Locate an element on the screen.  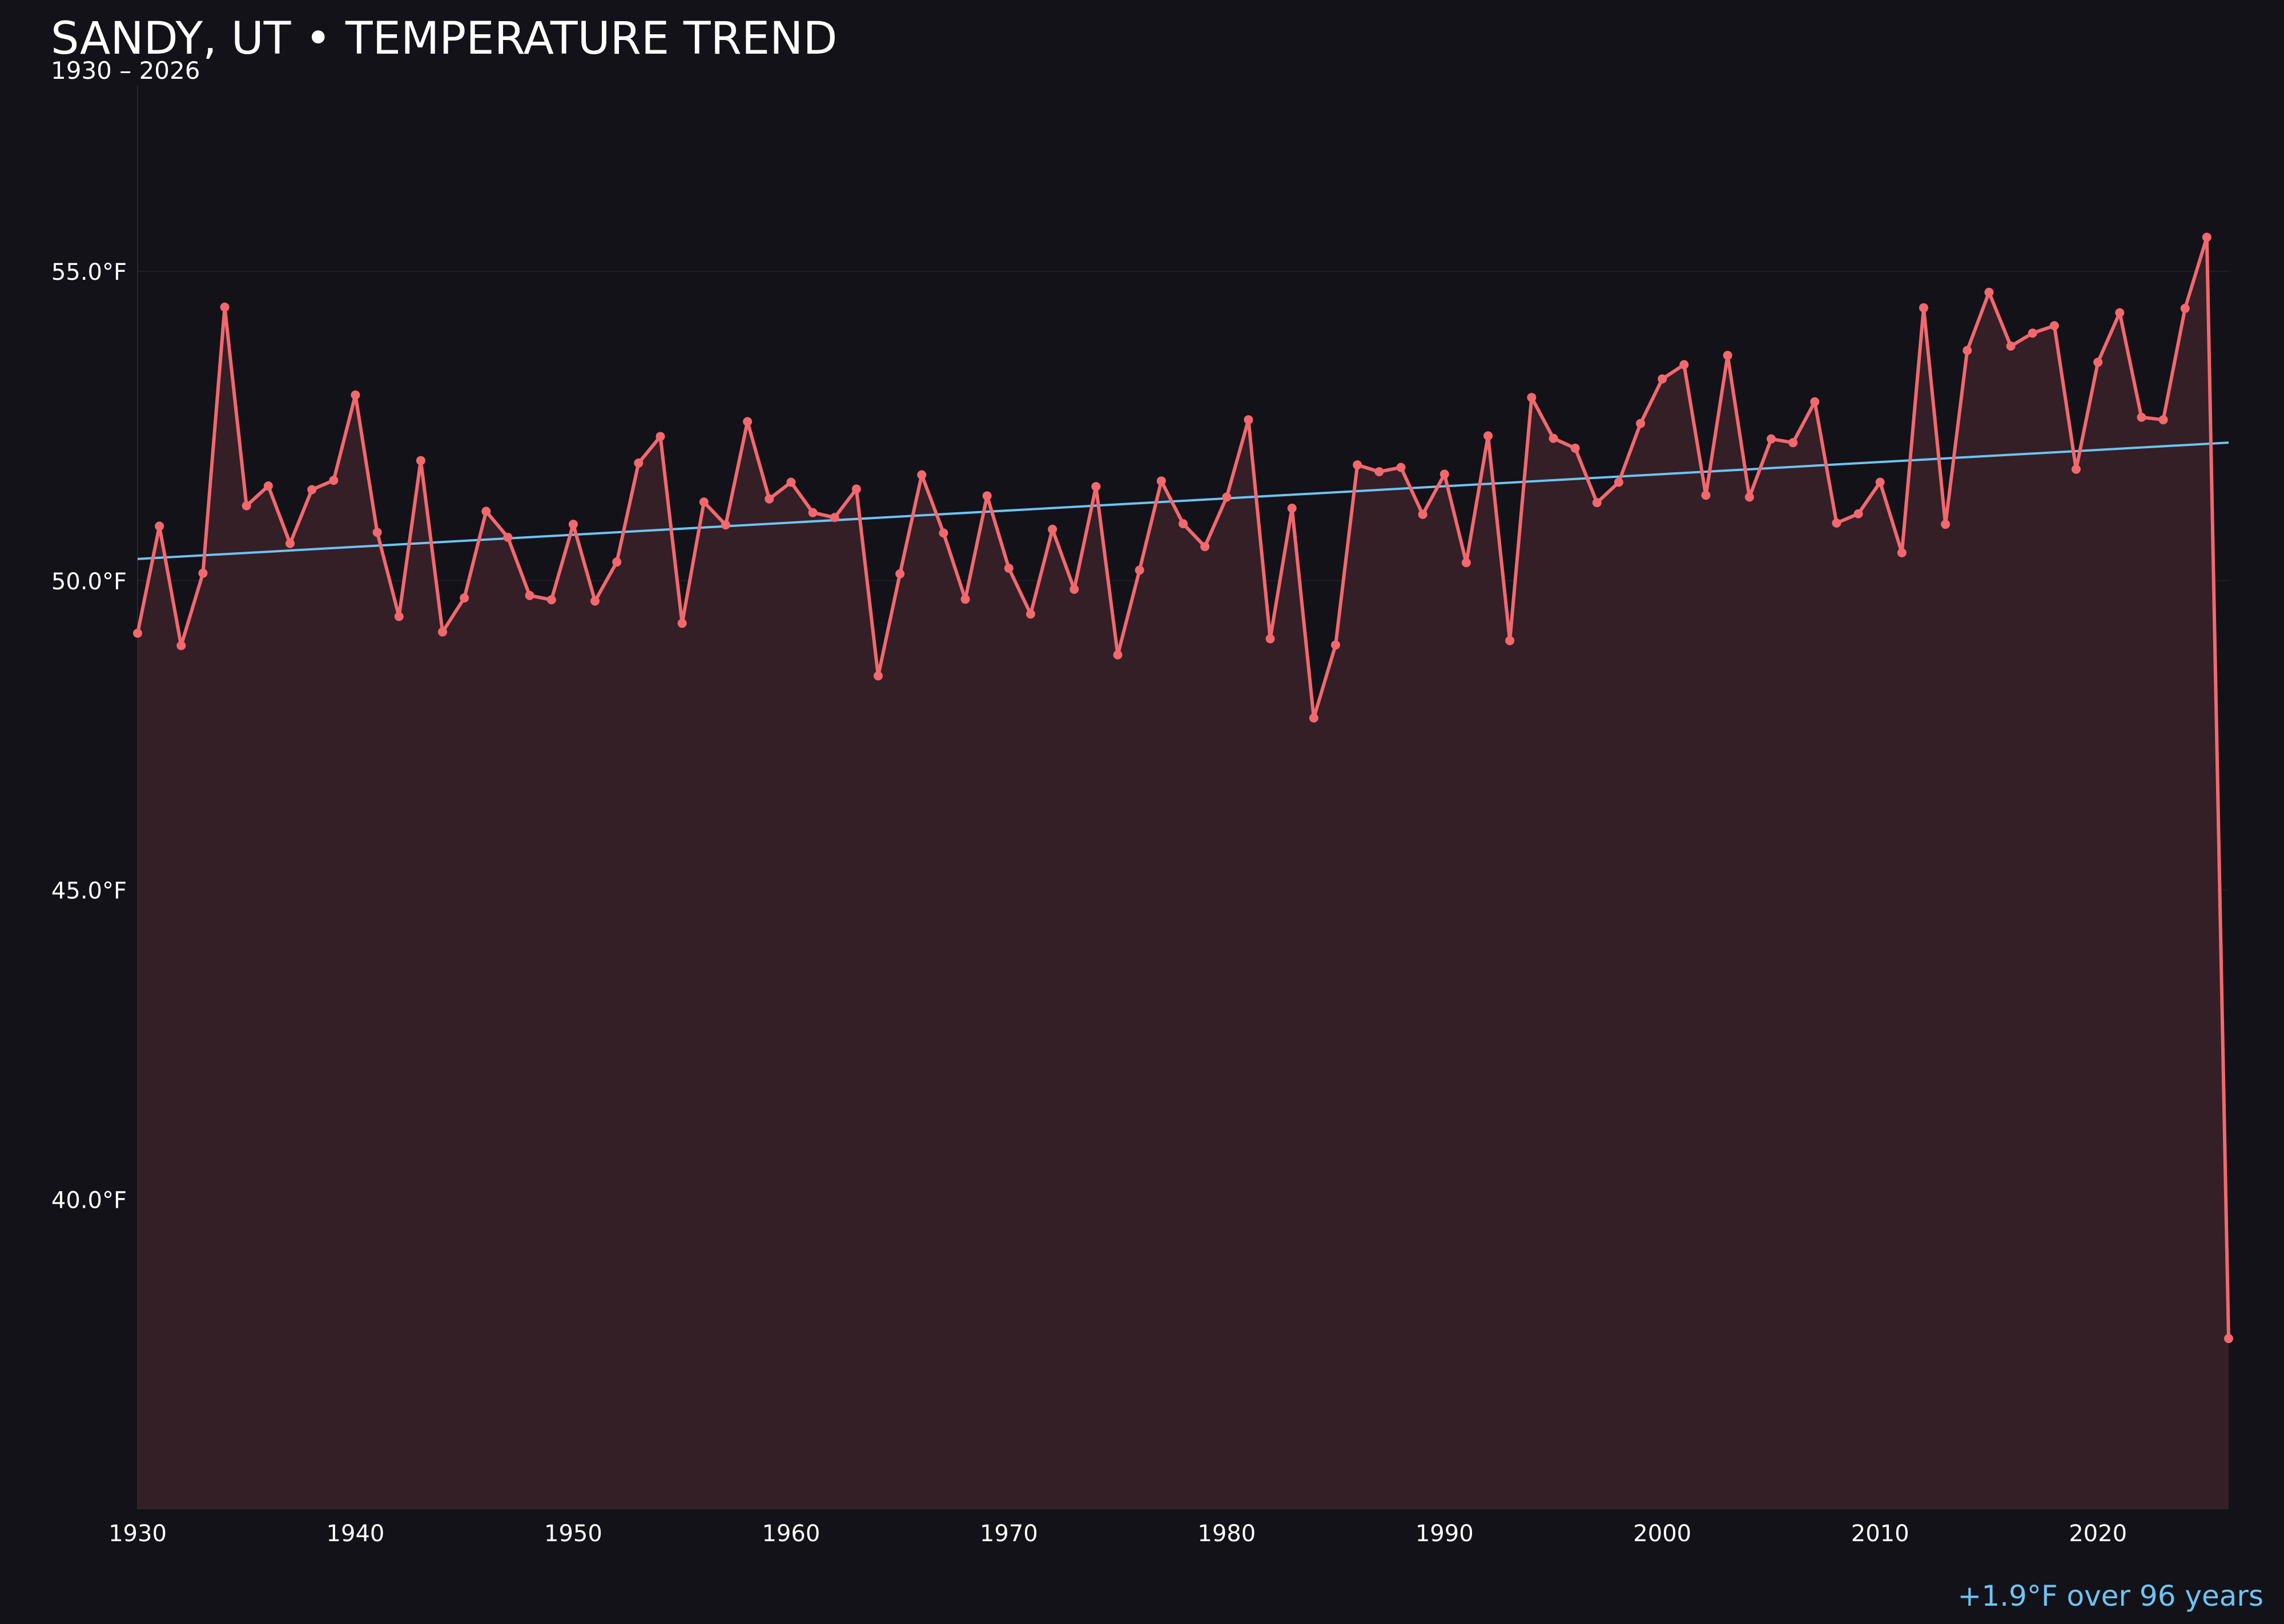
x-tick-label: 1930 is located at coordinates (137, 1534).